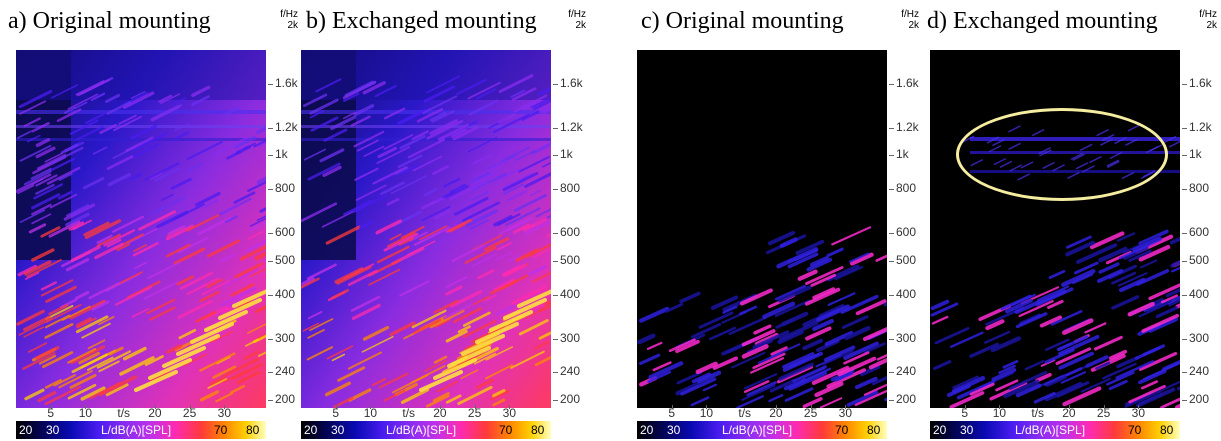 The height and width of the screenshot is (441, 1221). Describe the element at coordinates (999, 413) in the screenshot. I see `x-tick-label: 10` at that location.